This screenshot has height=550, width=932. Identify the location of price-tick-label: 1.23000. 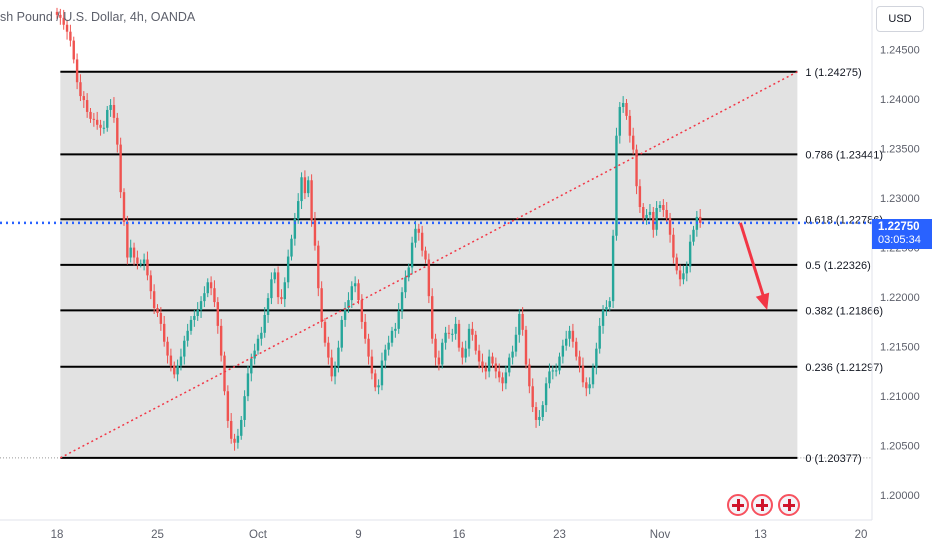
(900, 199).